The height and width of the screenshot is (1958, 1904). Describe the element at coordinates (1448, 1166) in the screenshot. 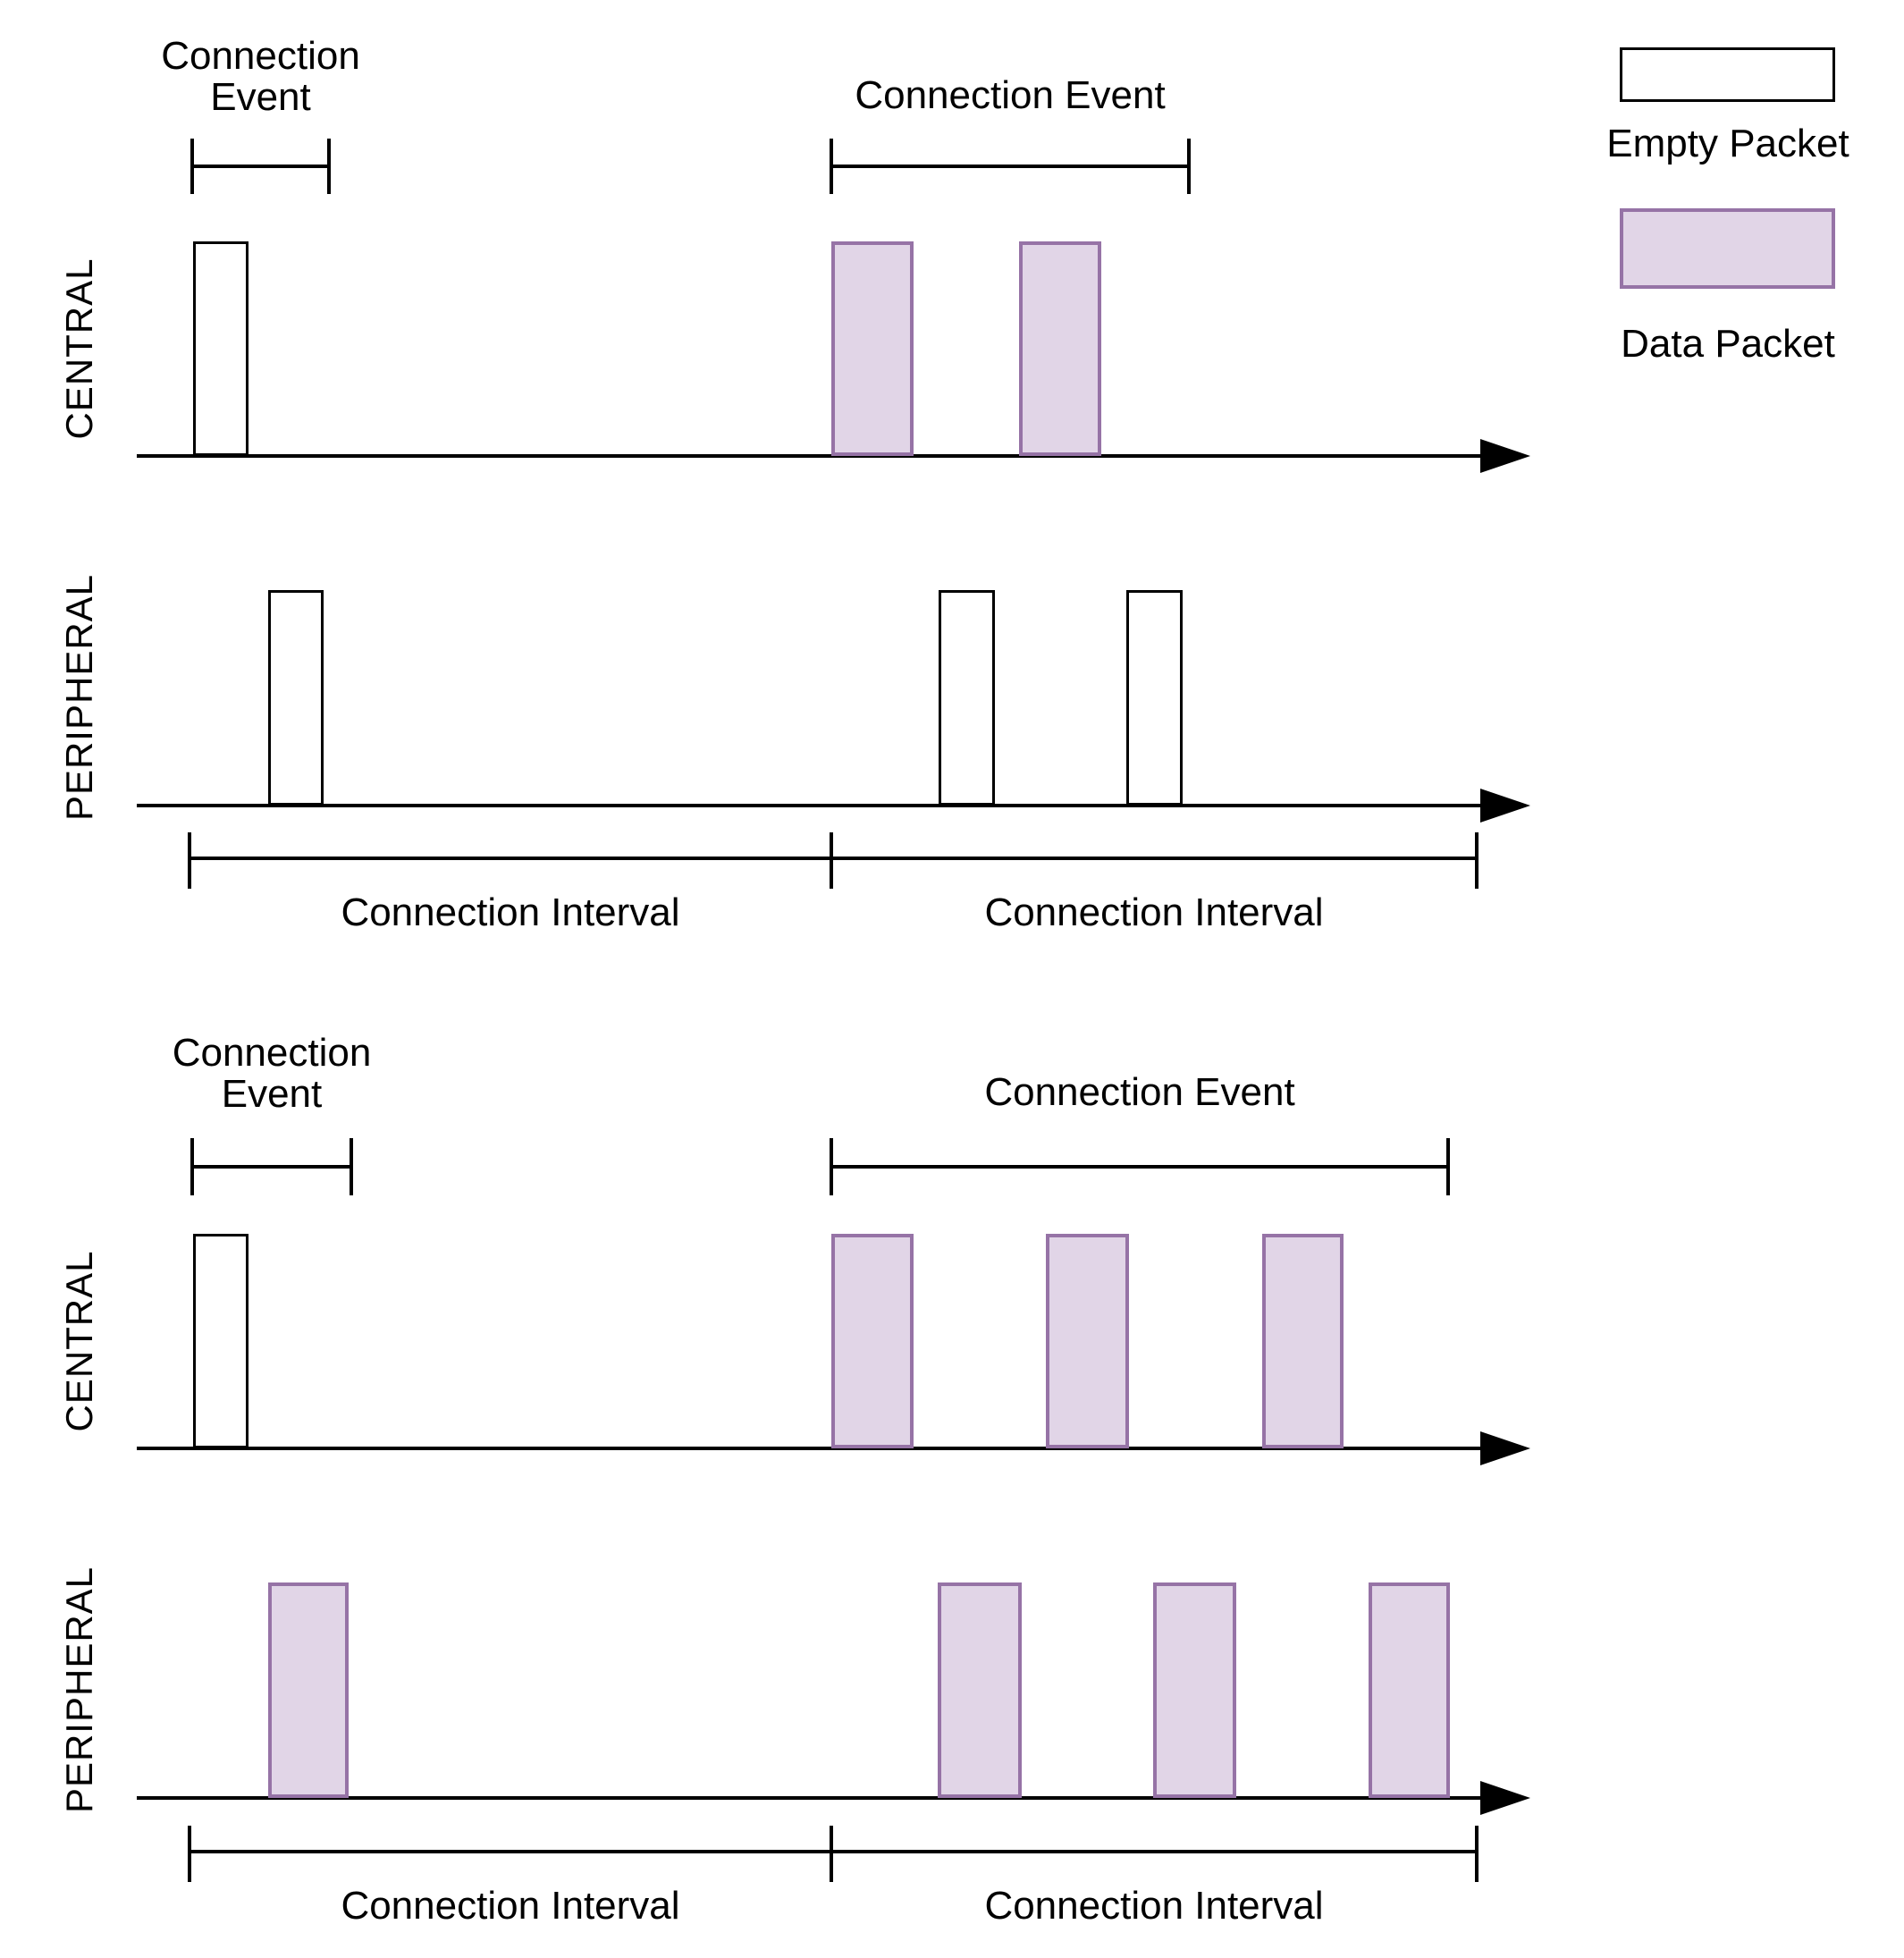

I see `diagram-2-connection-event-2-bracket-tick-right` at that location.